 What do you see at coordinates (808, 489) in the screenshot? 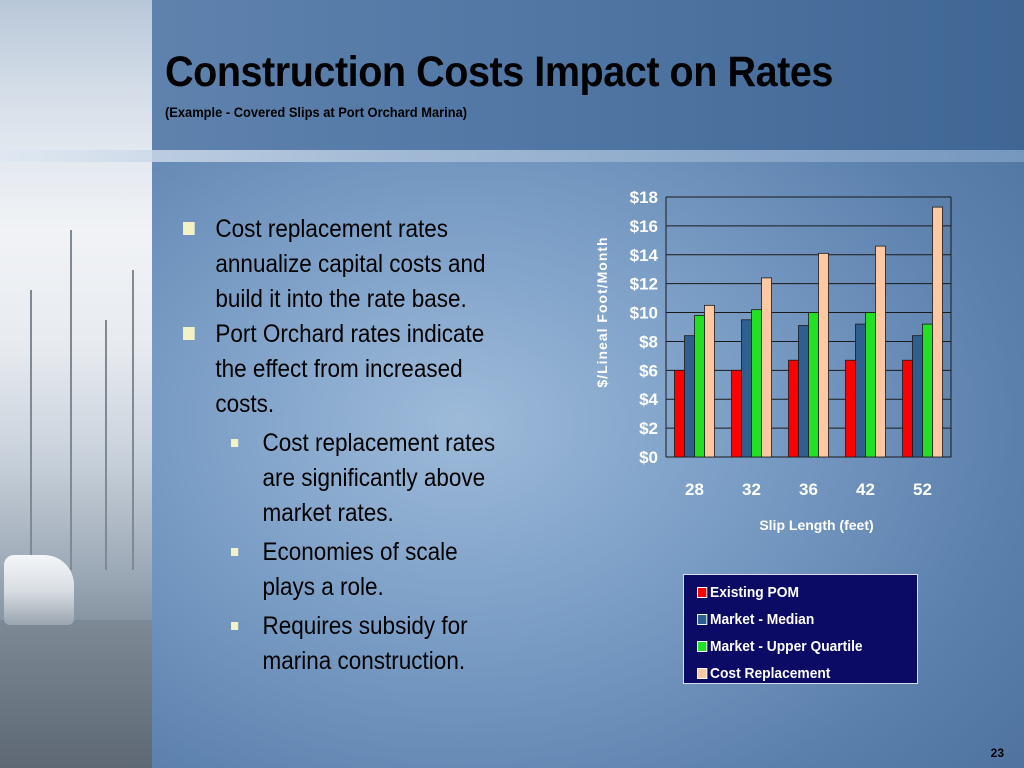
I see `x-tick-label: 36` at bounding box center [808, 489].